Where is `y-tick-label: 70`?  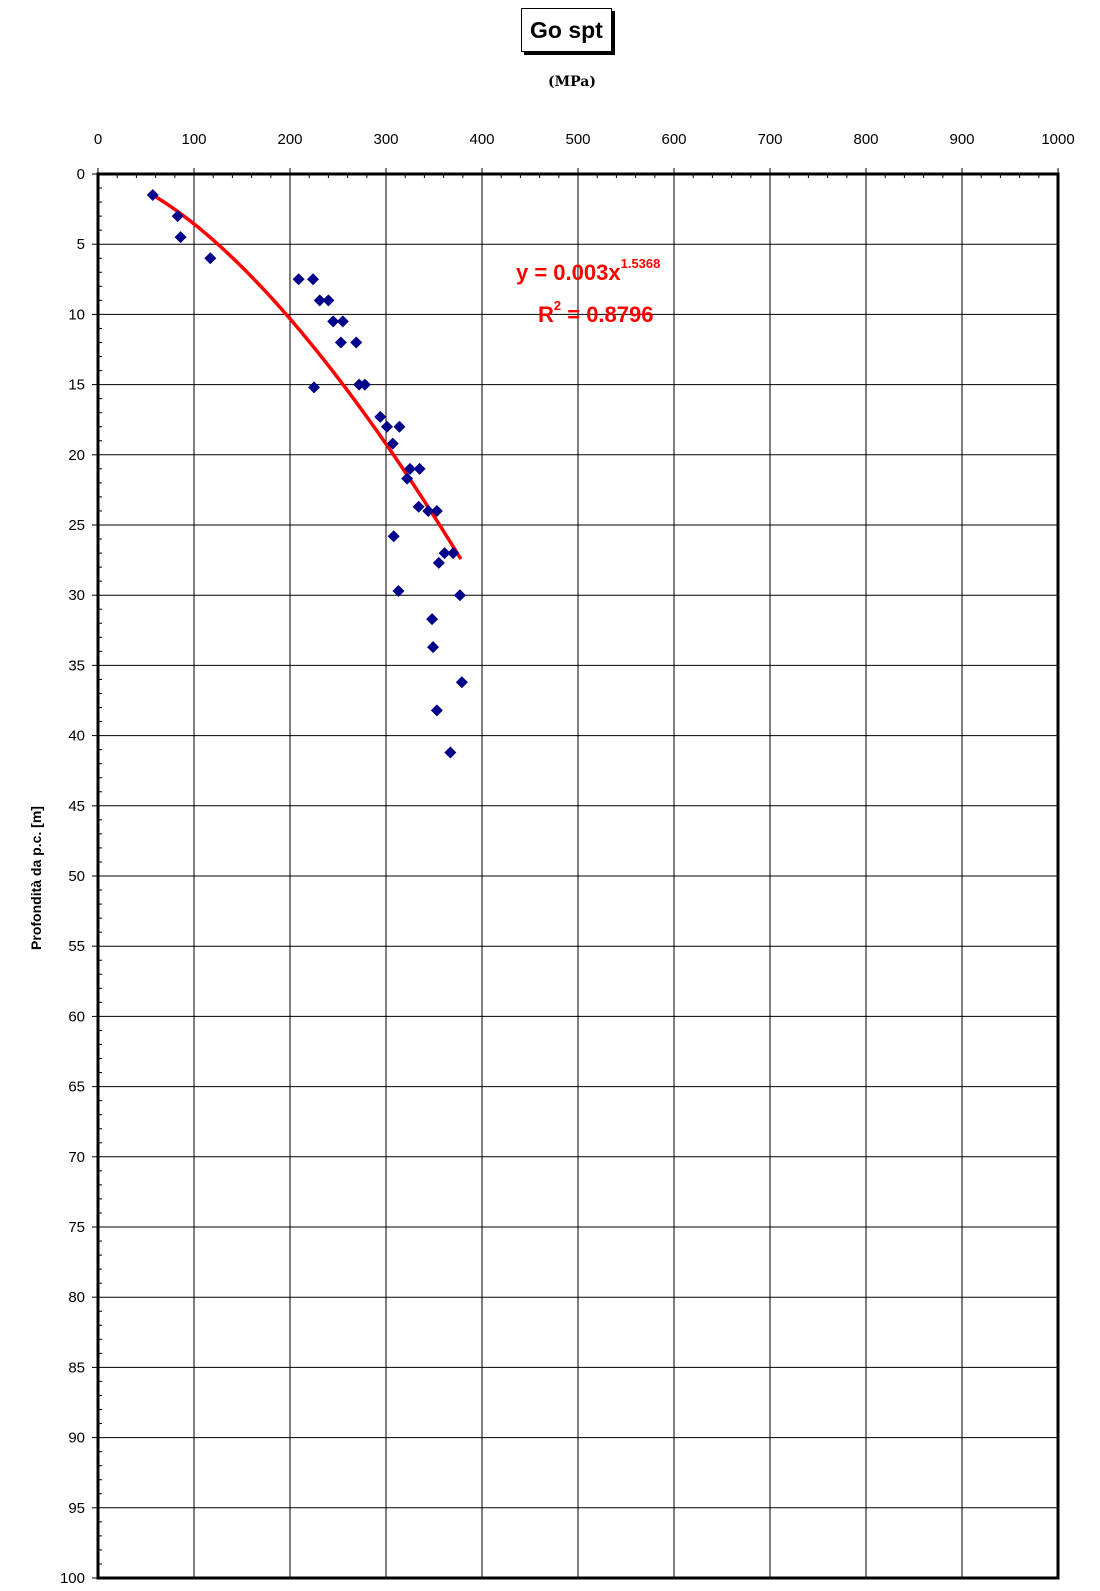 y-tick-label: 70 is located at coordinates (76, 1157).